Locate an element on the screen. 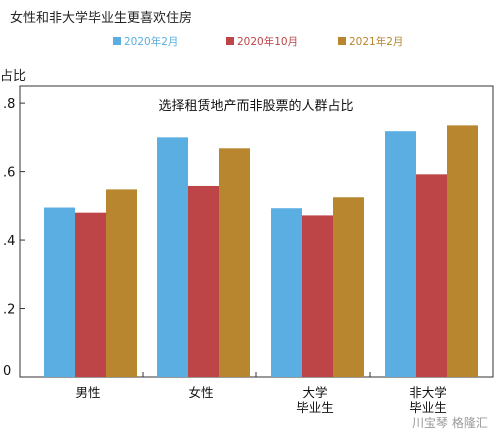  y-tick-label: .8 is located at coordinates (9, 104).